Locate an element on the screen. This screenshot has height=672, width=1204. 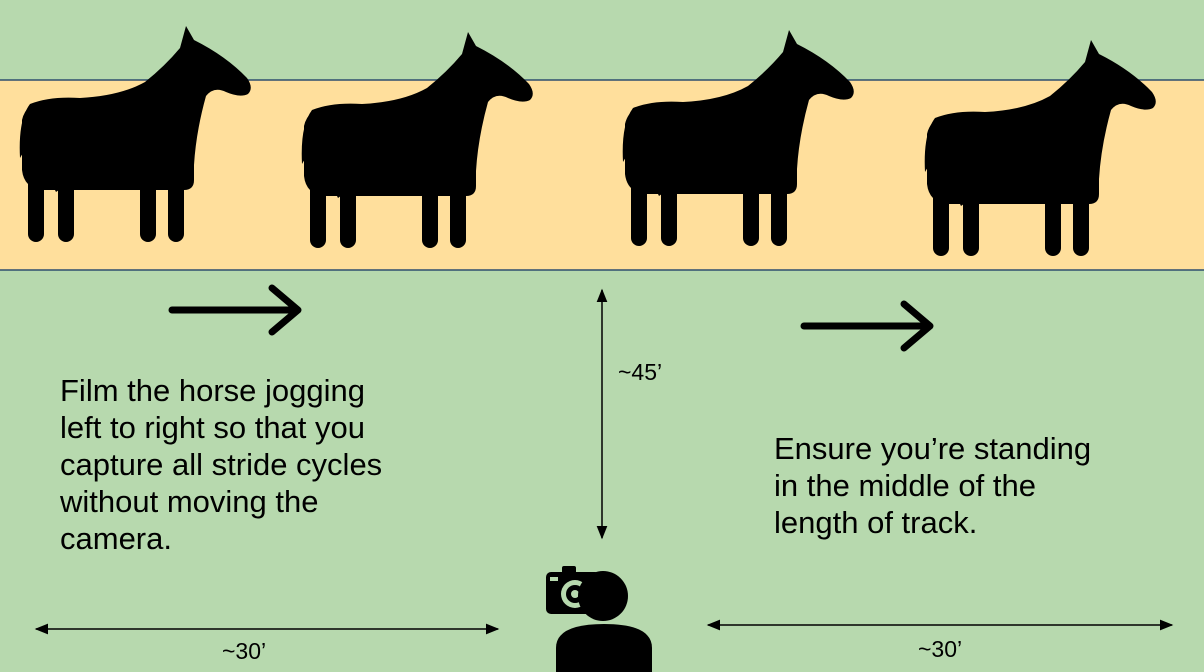
person-icon is located at coordinates (604, 621).